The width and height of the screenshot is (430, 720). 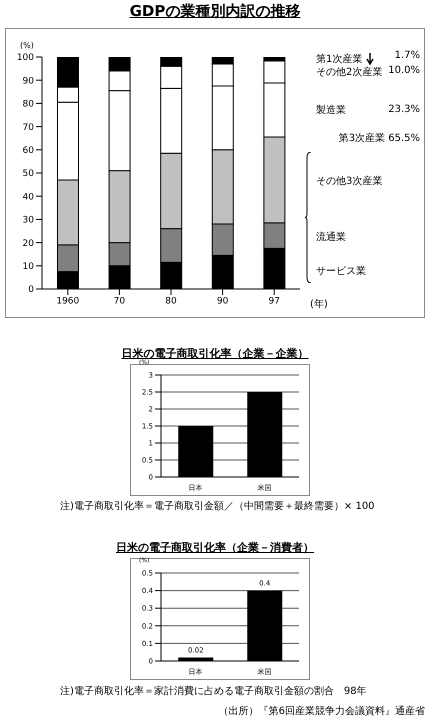 I want to click on text: （出所）『第6回産業競争力会議資料』通産省, so click(x=321, y=711).